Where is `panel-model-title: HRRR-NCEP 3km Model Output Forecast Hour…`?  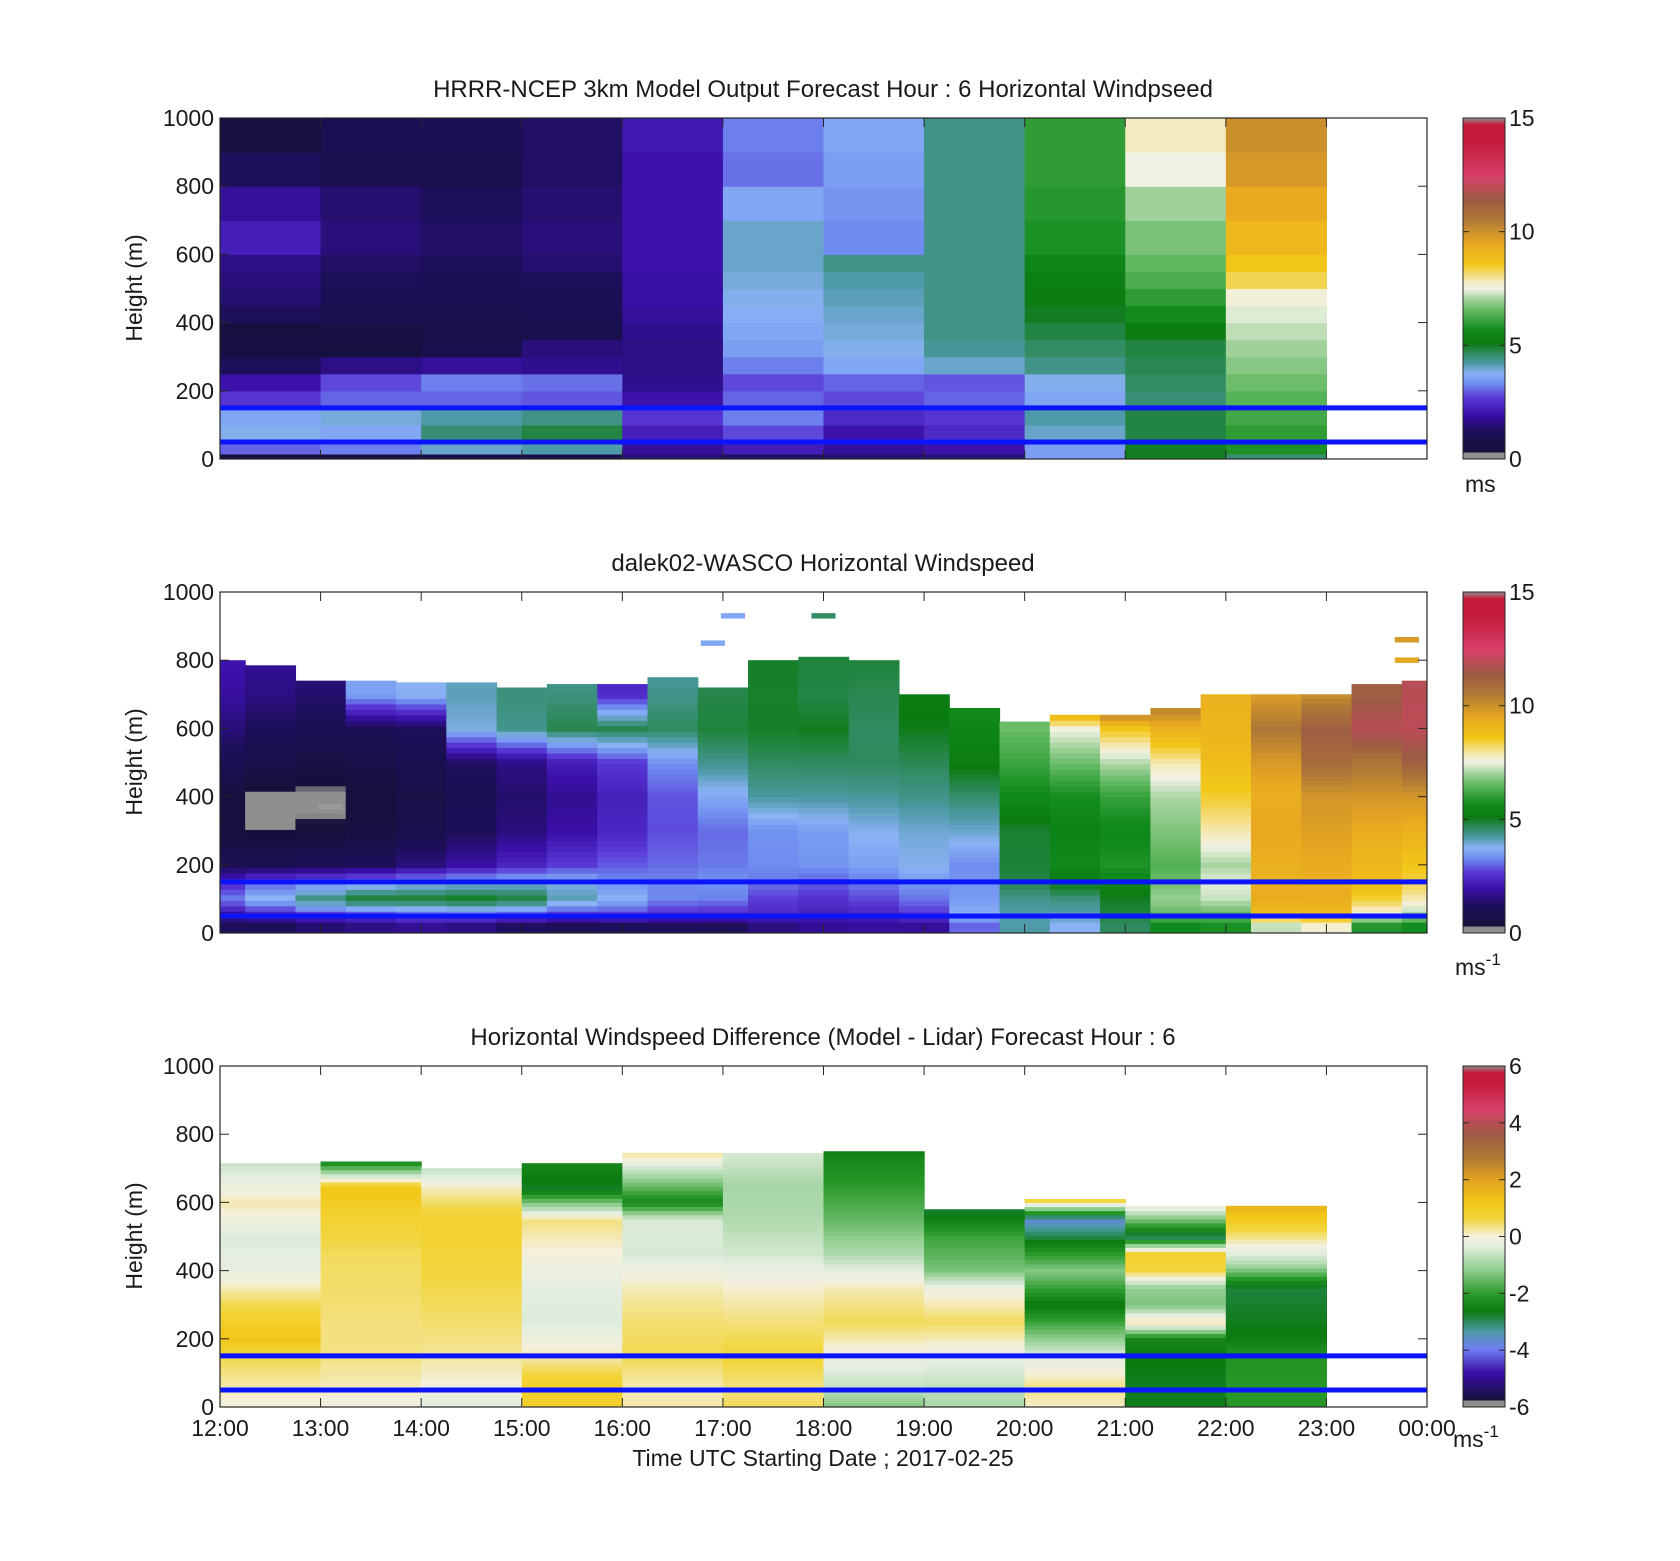 panel-model-title: HRRR-NCEP 3km Model Output Forecast Hour… is located at coordinates (823, 89).